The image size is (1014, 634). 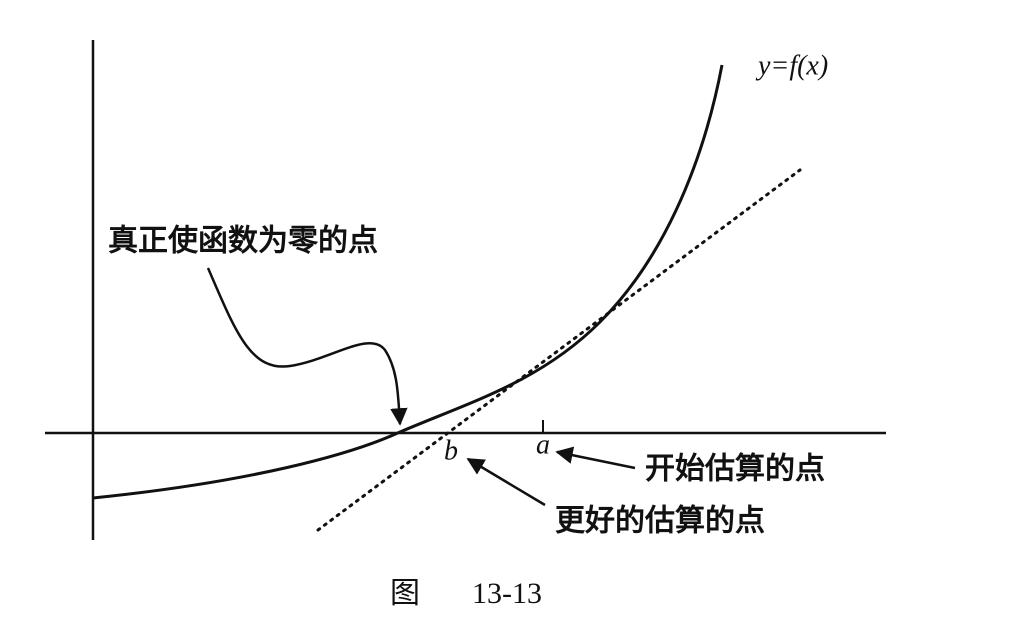 I want to click on curve-label: y=f(x), so click(x=791, y=65).